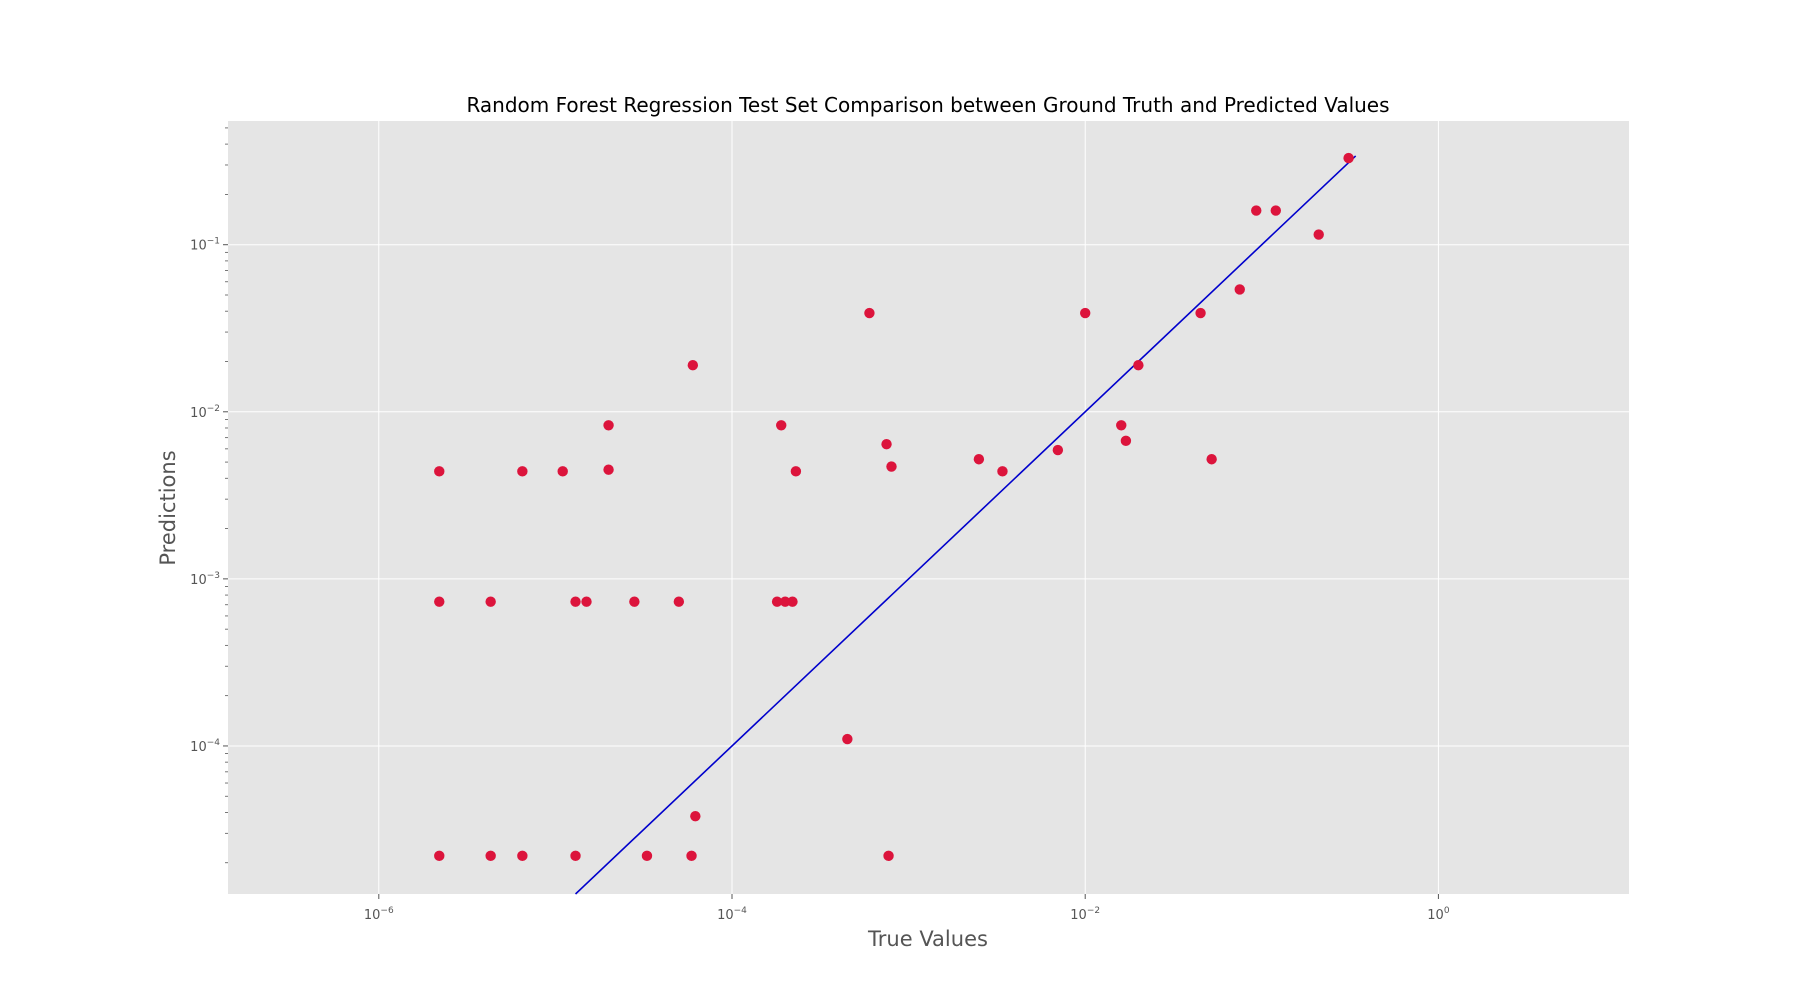 The width and height of the screenshot is (1800, 1004). I want to click on x-tick-exponent: −4, so click(741, 911).